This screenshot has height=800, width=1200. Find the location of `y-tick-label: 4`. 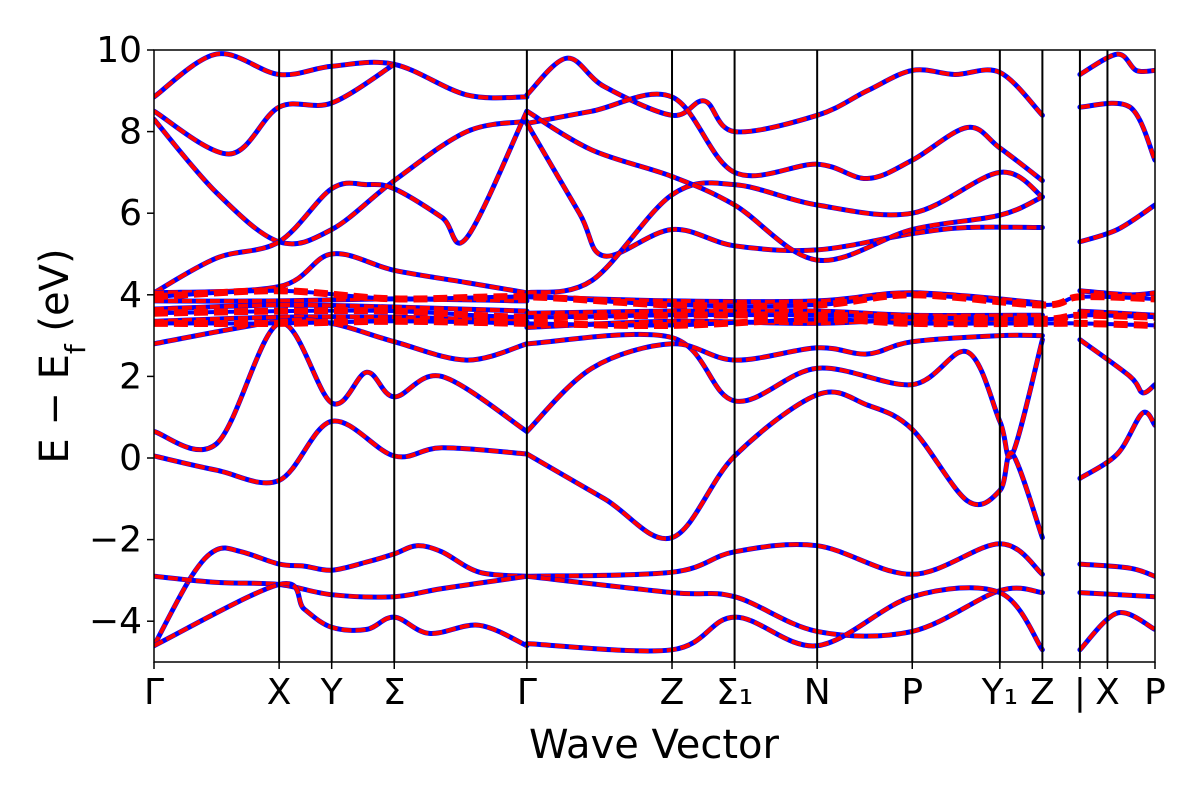

y-tick-label: 4 is located at coordinates (130, 295).